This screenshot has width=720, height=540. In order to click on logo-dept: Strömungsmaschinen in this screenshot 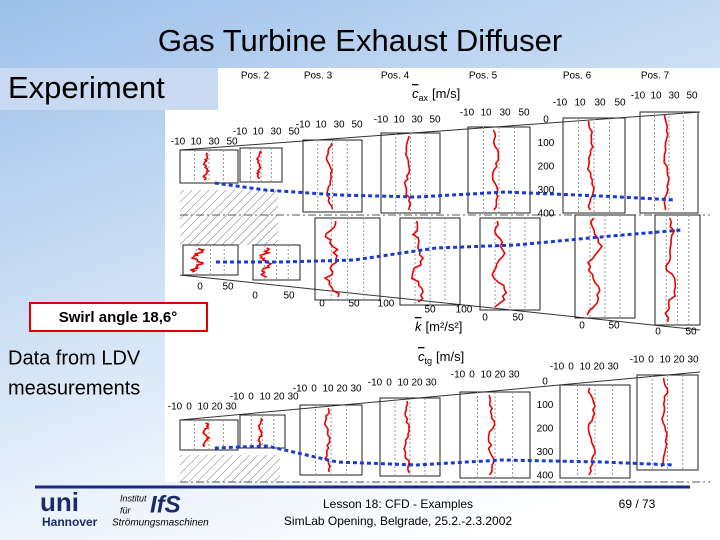, I will do `click(160, 523)`.